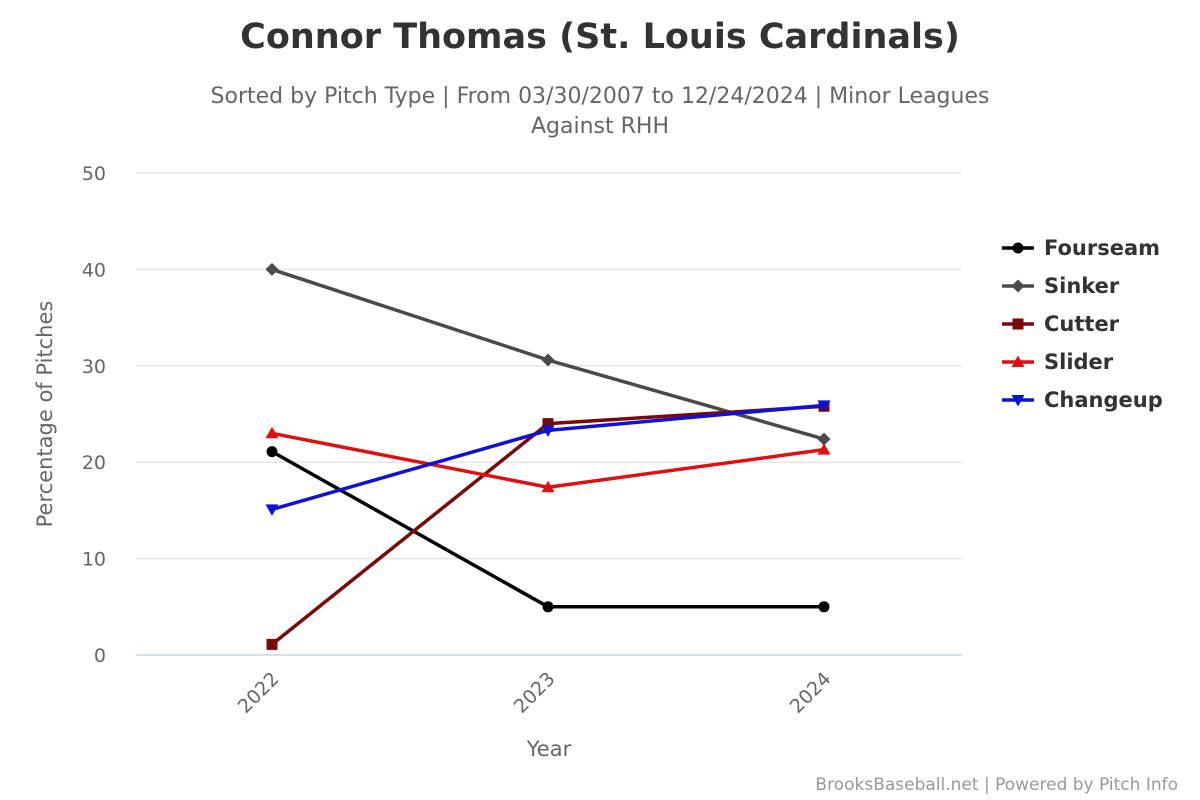 Image resolution: width=1200 pixels, height=800 pixels. I want to click on legend-item-fourseam: Fourseam, so click(1081, 248).